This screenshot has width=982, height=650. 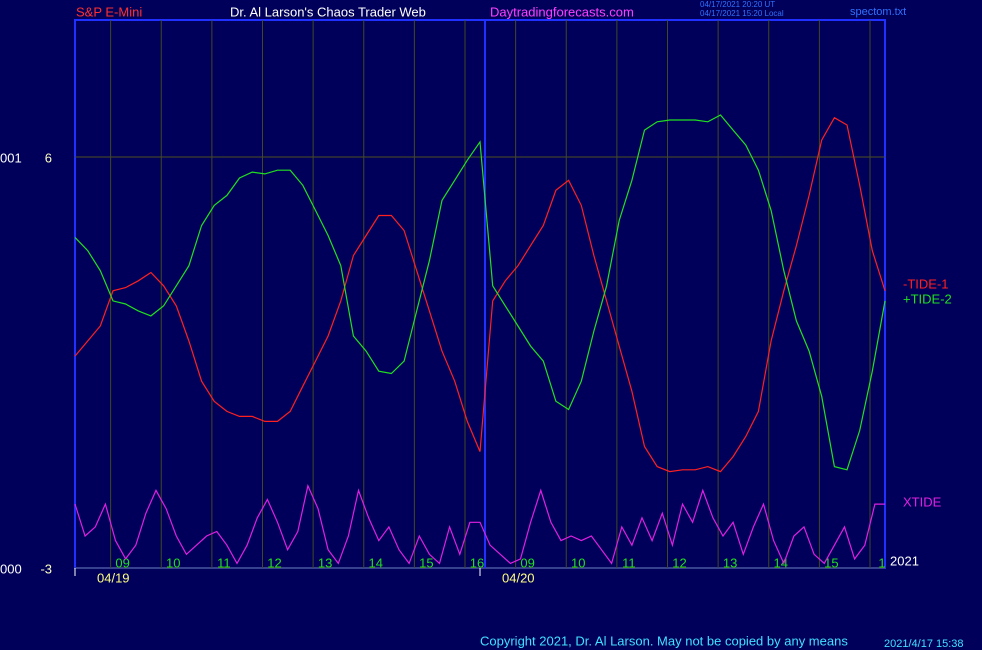 I want to click on left-label: 000, so click(x=11, y=568).